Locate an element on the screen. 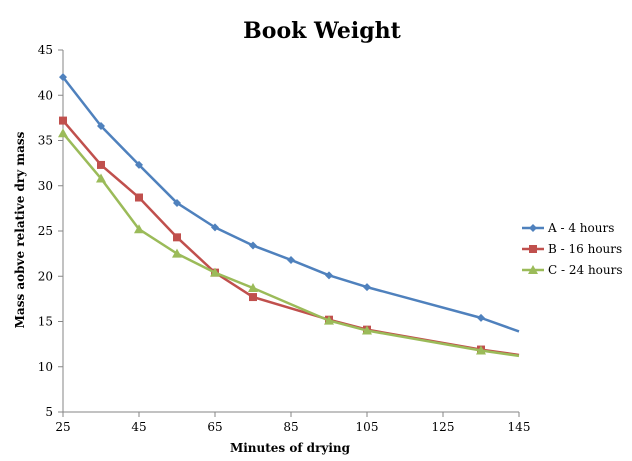 This screenshot has height=461, width=632. legend-label: B - 16 hours is located at coordinates (585, 249).